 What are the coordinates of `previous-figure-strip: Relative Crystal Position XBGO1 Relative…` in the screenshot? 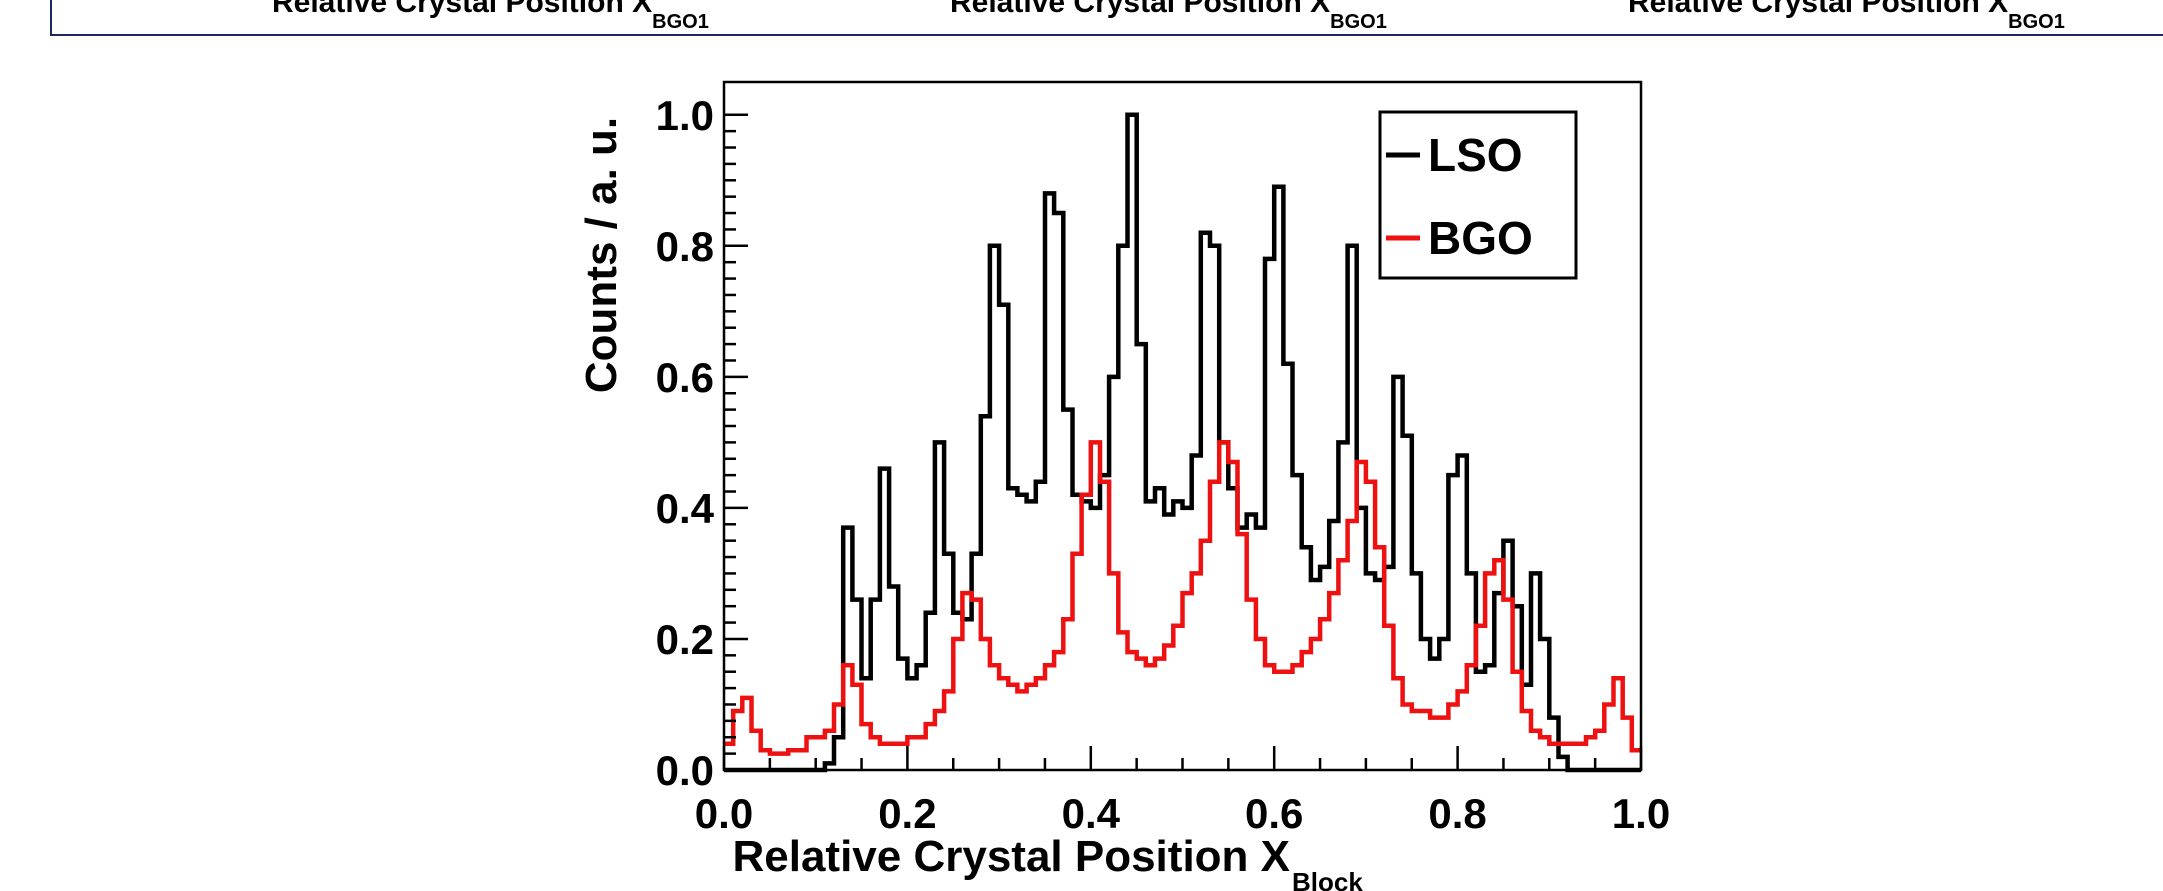 It's located at (1106, 18).